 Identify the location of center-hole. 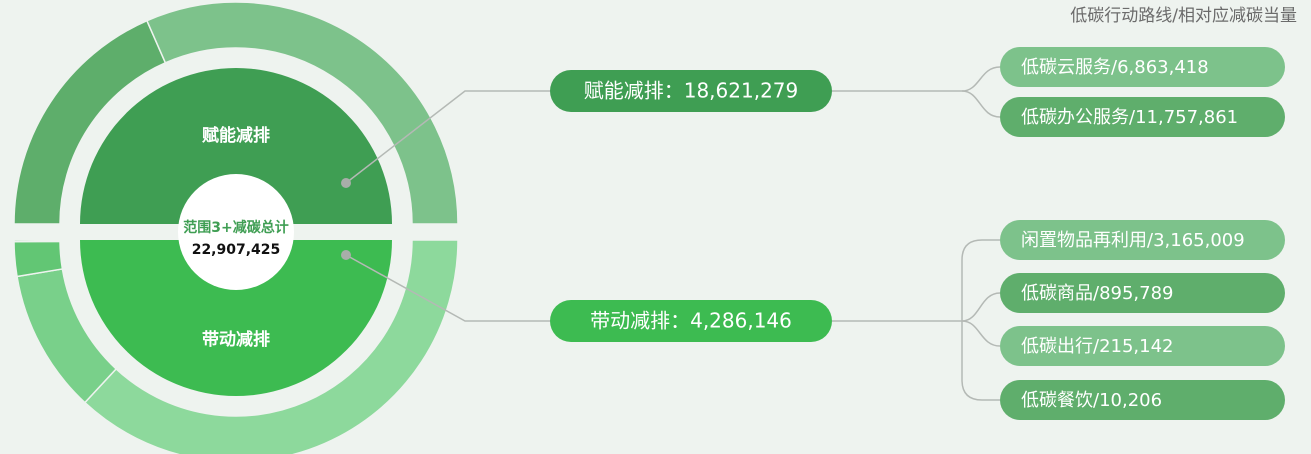
(236, 232).